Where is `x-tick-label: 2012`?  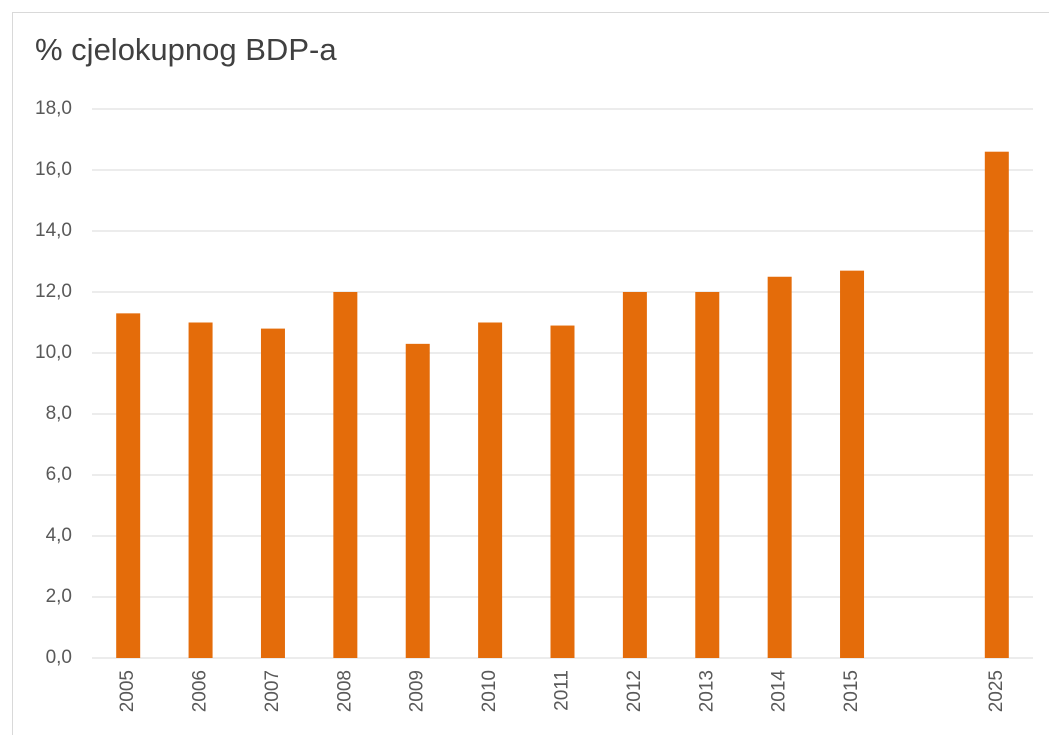
x-tick-label: 2012 is located at coordinates (634, 691).